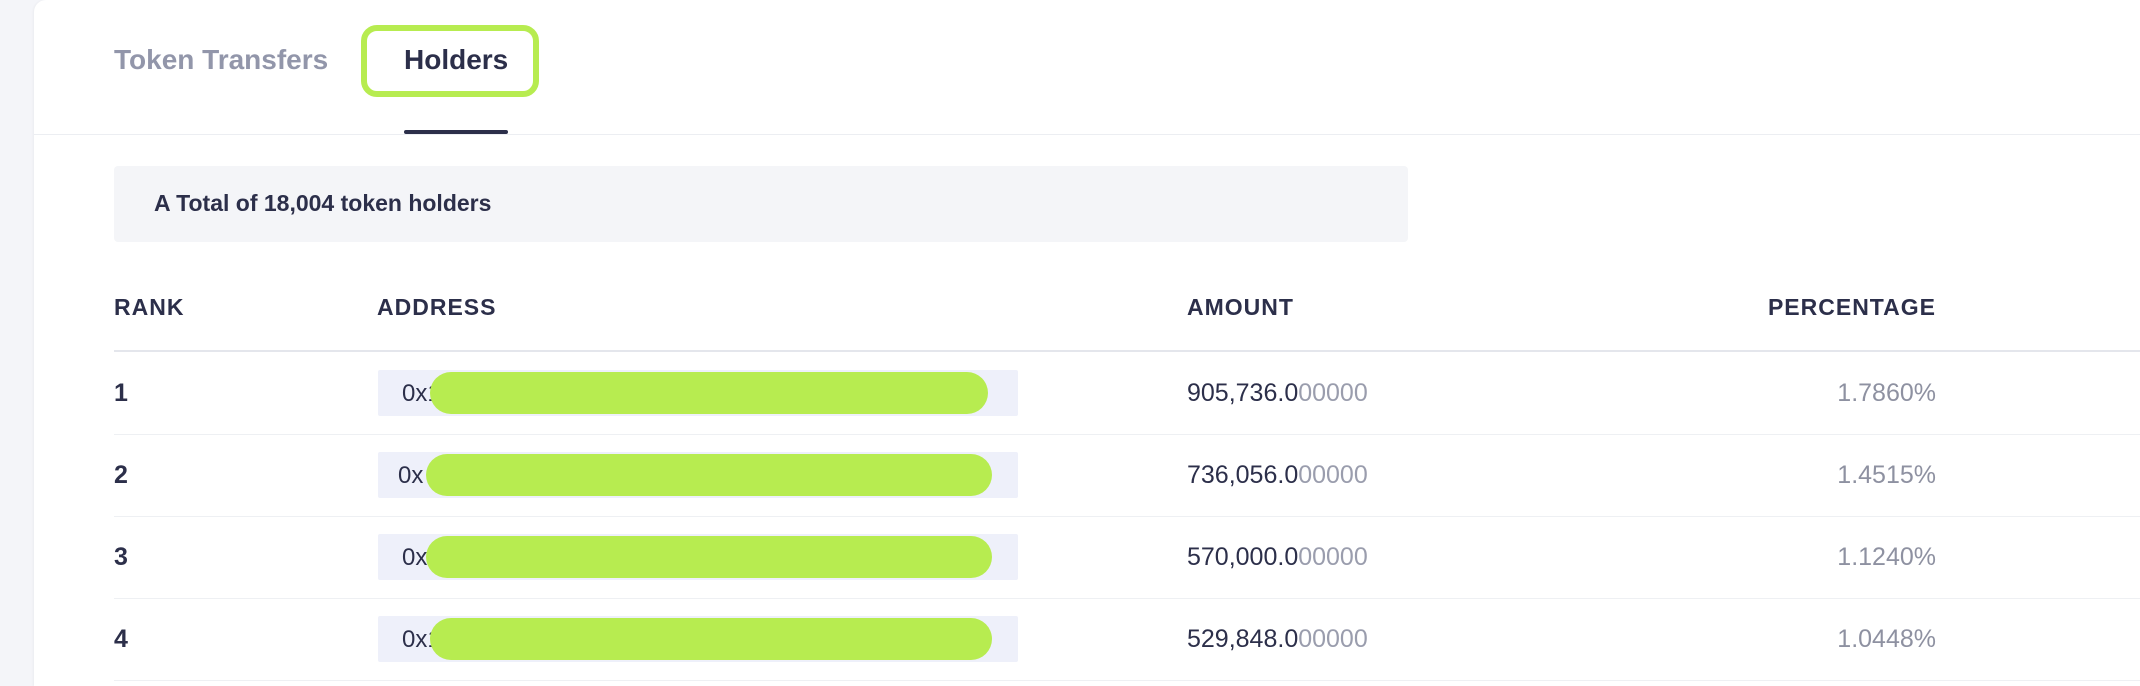  What do you see at coordinates (1127, 393) in the screenshot?
I see `table-row: 1 0x1 905,736.000000 1.7860%` at bounding box center [1127, 393].